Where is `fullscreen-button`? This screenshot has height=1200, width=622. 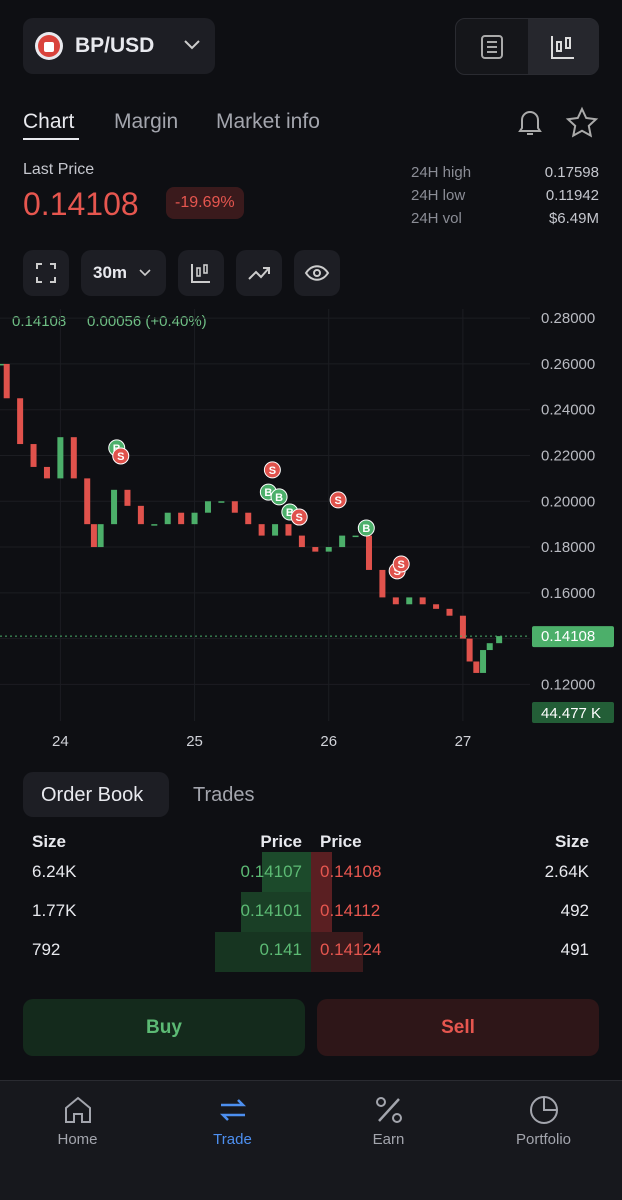
fullscreen-button is located at coordinates (46, 273).